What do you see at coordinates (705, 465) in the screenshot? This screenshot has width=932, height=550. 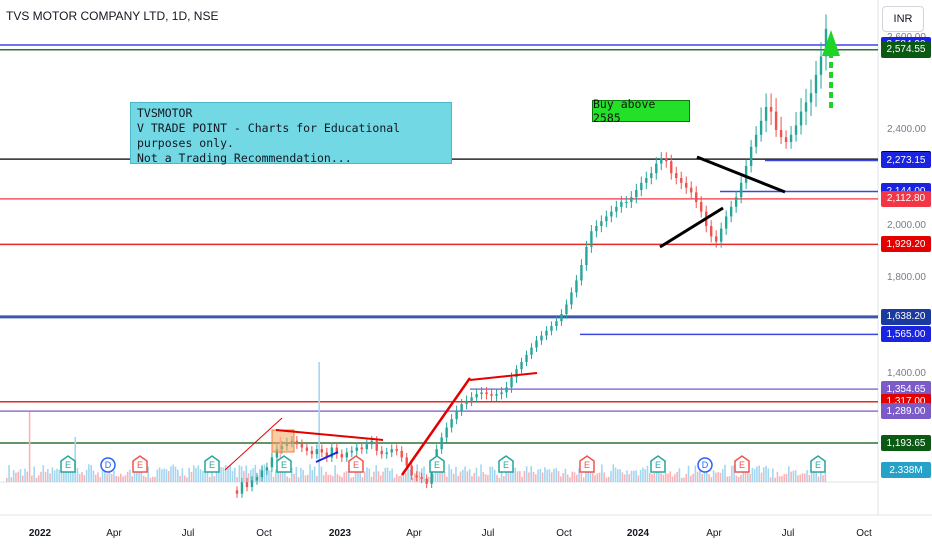 I see `marker-letter: D` at bounding box center [705, 465].